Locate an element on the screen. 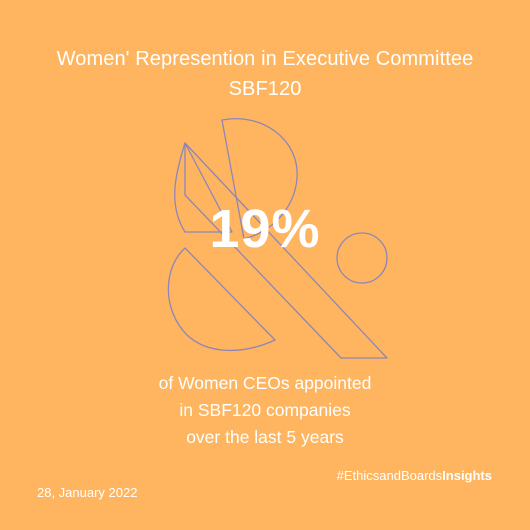  logo-bottom-left-half-disc is located at coordinates (221, 299).